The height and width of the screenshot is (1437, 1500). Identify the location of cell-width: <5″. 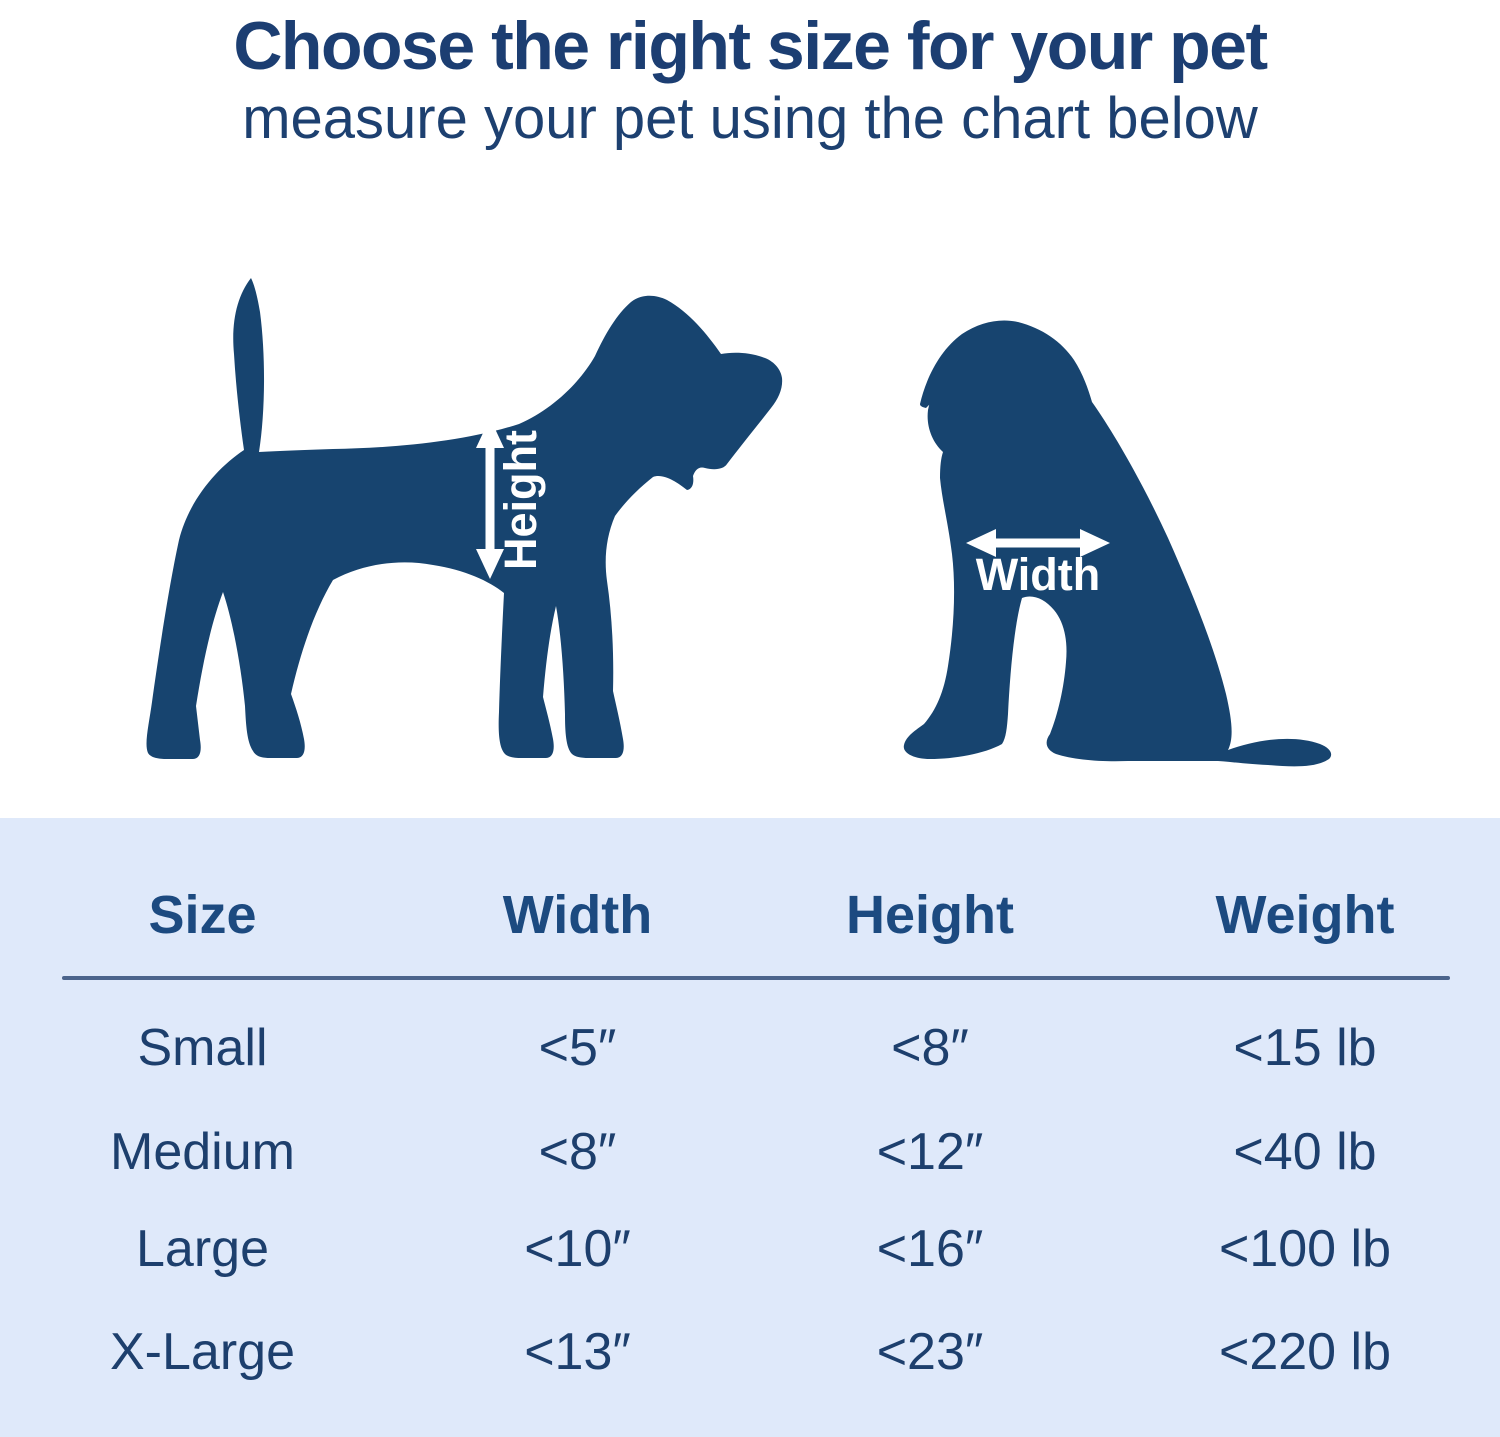
(577, 1048).